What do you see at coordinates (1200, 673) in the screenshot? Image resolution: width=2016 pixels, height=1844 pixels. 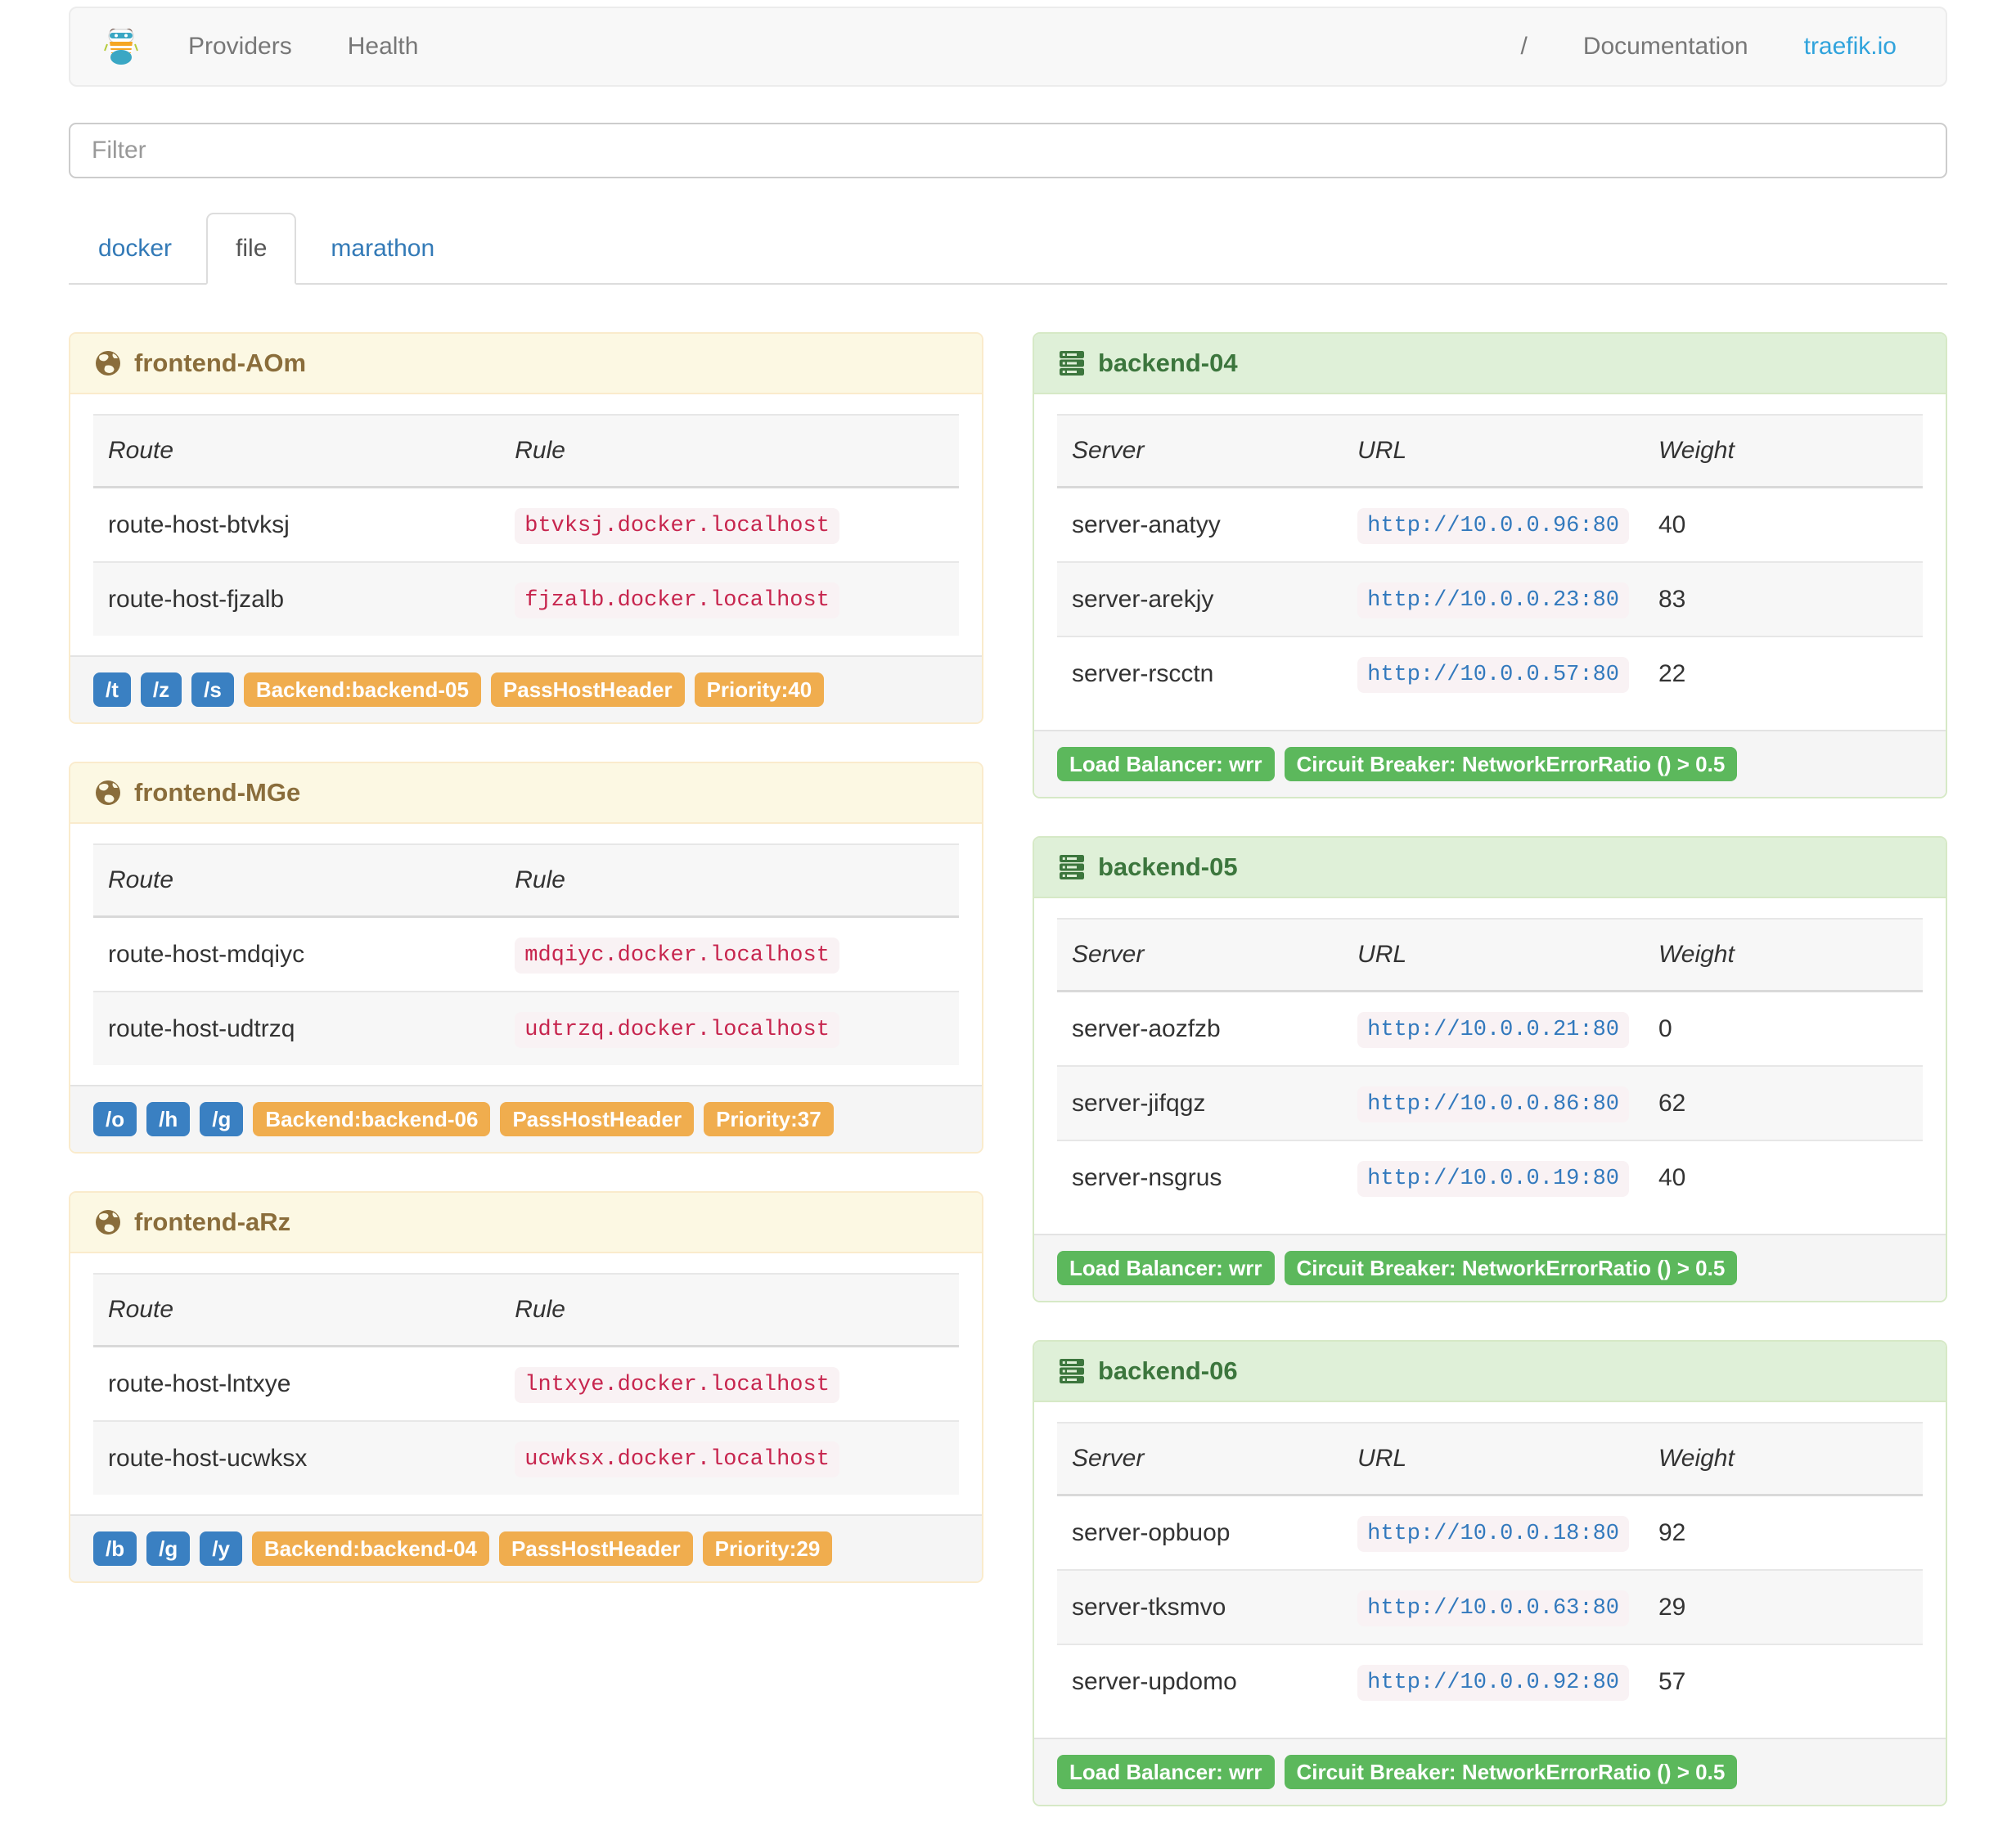 I see `server-cell: server-rscctn` at bounding box center [1200, 673].